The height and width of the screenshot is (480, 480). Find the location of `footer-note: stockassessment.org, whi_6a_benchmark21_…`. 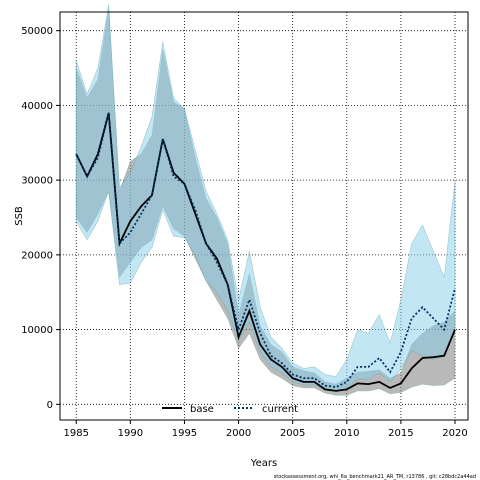

footer-note: stockassessment.org, whi_6a_benchmark21_… is located at coordinates (375, 477).